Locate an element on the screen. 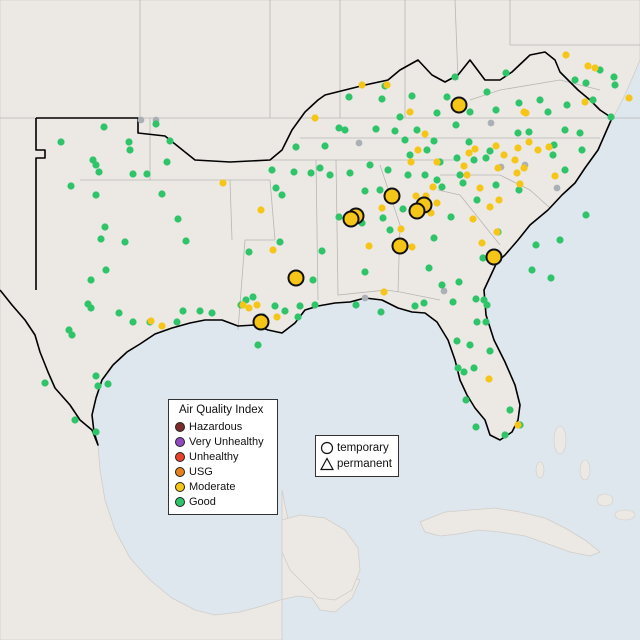 Image resolution: width=640 pixels, height=640 pixels. usg-swatch-icon is located at coordinates (180, 472).